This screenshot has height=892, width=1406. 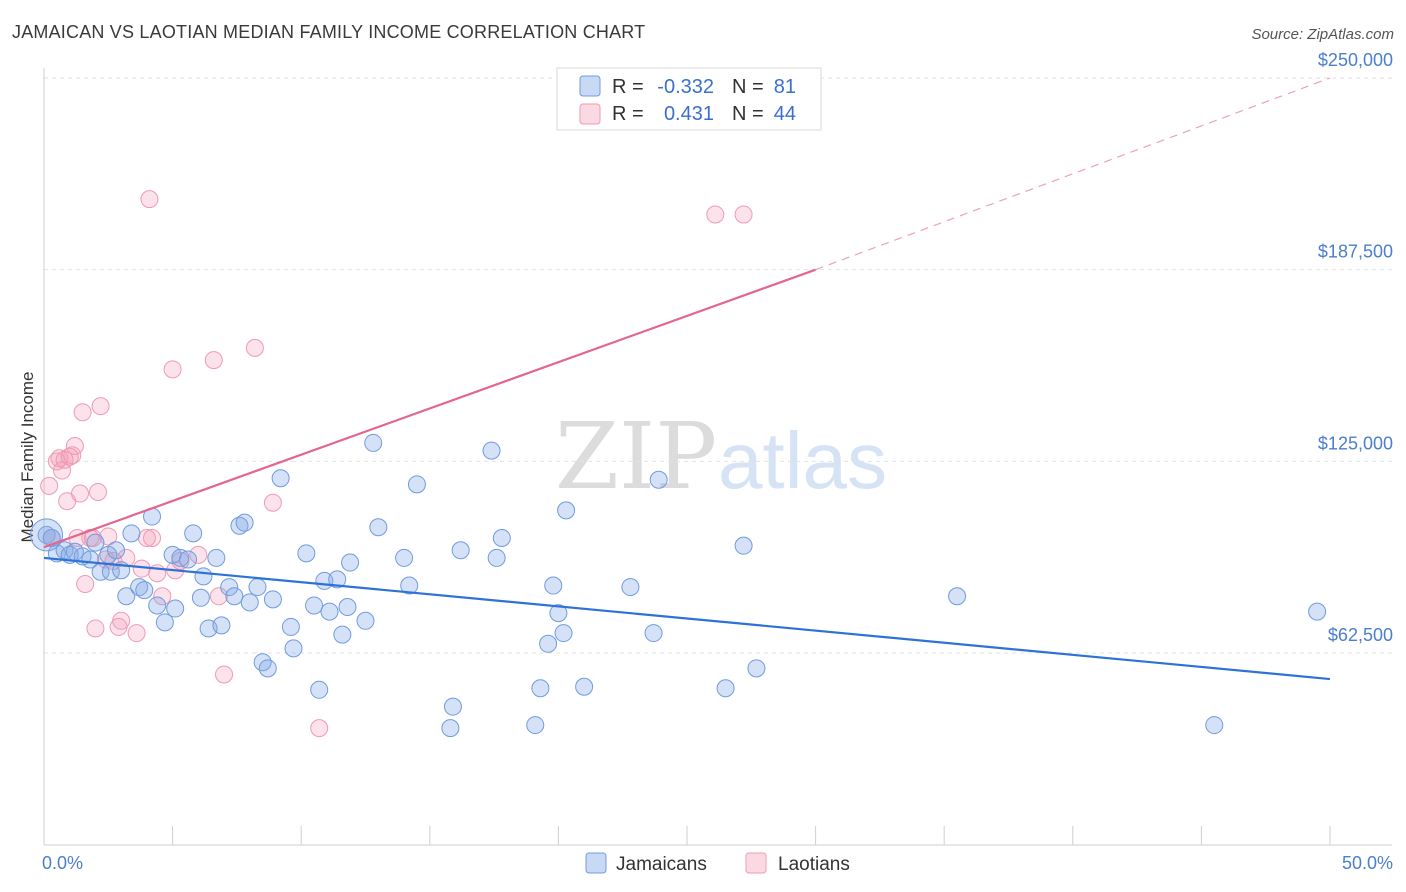 What do you see at coordinates (802, 460) in the screenshot?
I see `watermark-atlas: atlas` at bounding box center [802, 460].